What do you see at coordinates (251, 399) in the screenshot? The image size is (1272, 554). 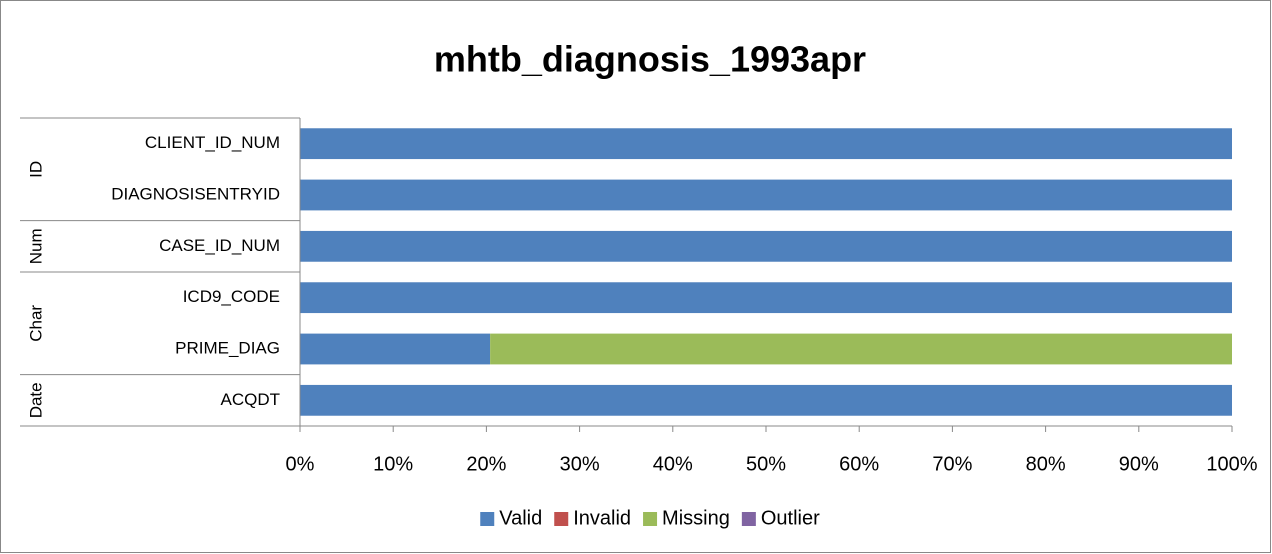 I see `y-tick-label: ACQDT` at bounding box center [251, 399].